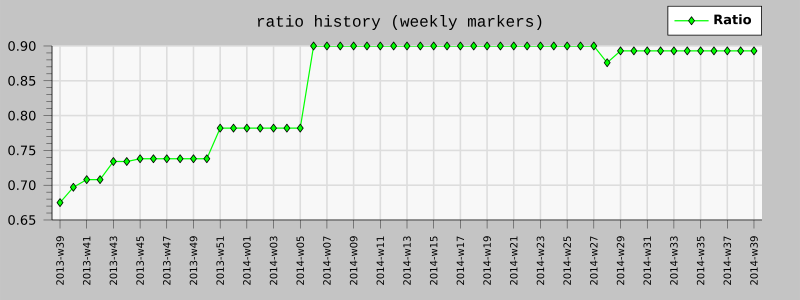  I want to click on x-tick-label: 2014-w37, so click(727, 260).